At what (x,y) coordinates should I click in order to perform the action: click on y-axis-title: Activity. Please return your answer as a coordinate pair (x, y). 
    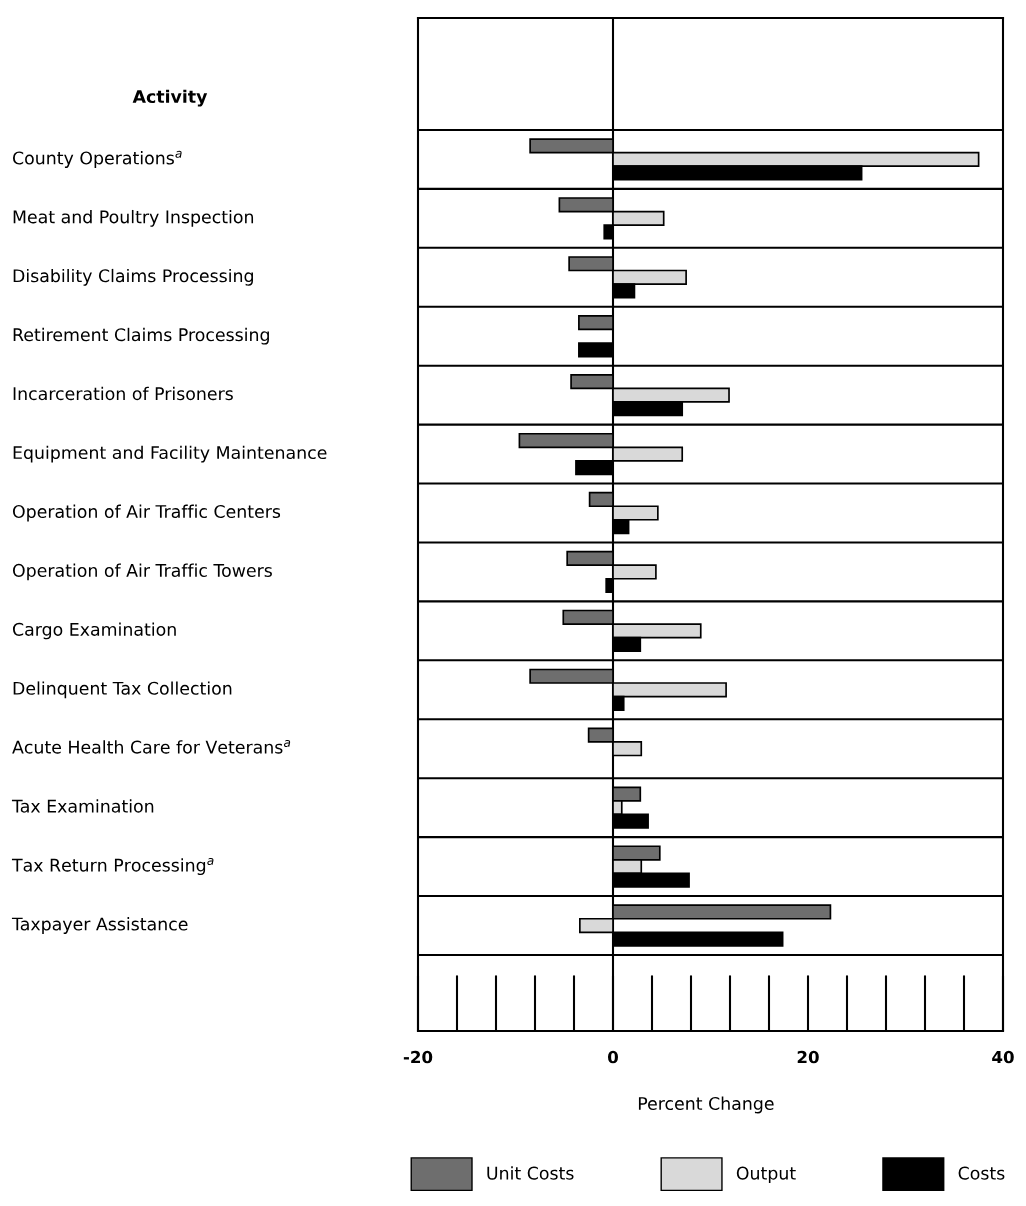
    Looking at the image, I should click on (170, 98).